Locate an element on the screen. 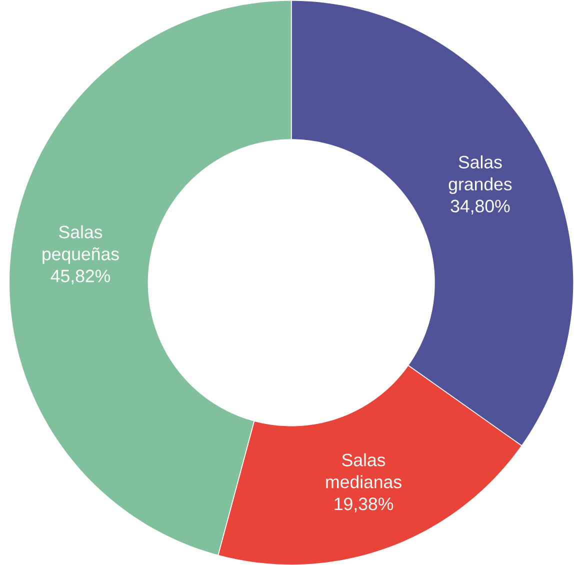  data-label: 45,82% is located at coordinates (80, 276).